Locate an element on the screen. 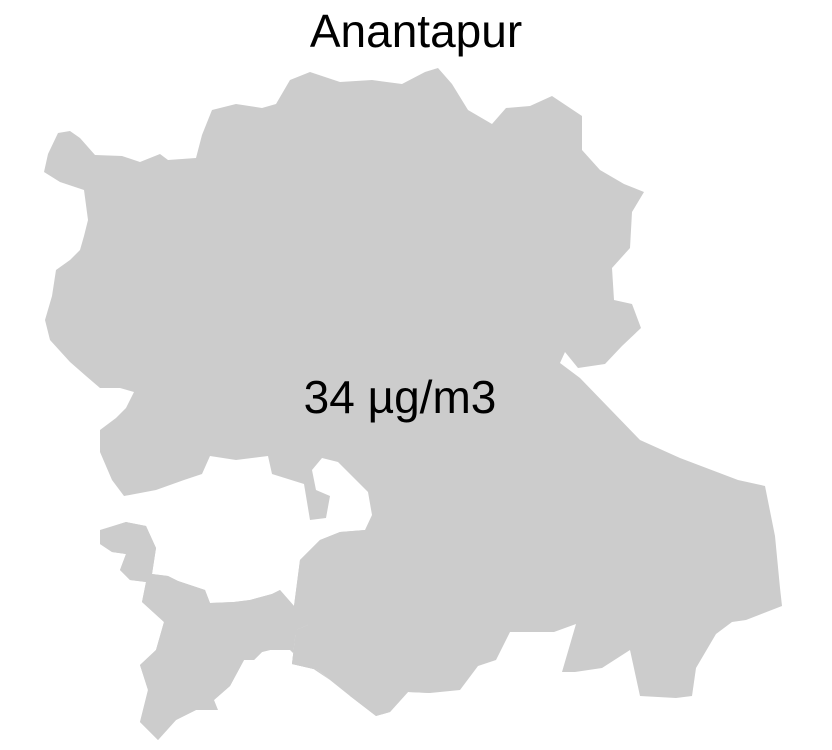 This screenshot has height=750, width=832. map-title: Anantapur is located at coordinates (416, 31).